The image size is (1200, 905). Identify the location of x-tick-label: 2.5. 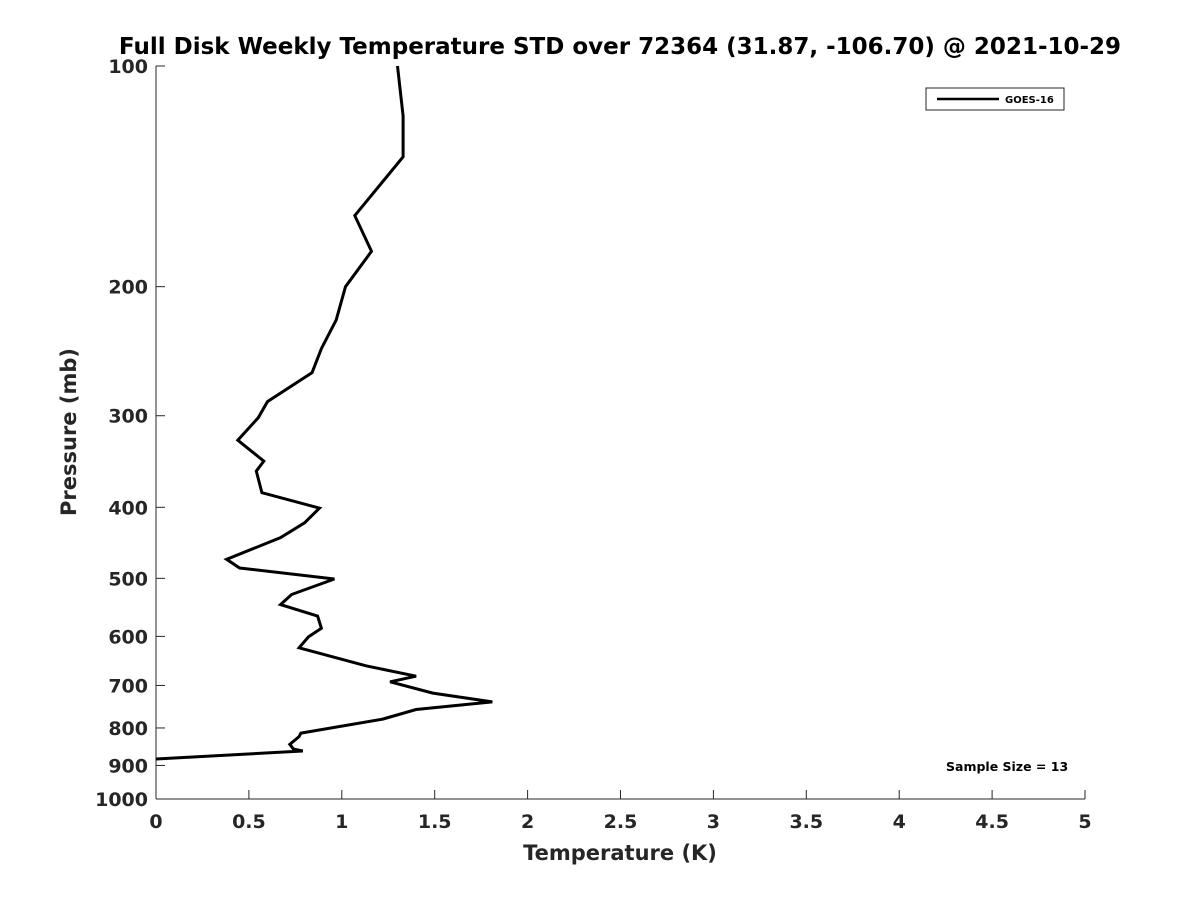
(621, 822).